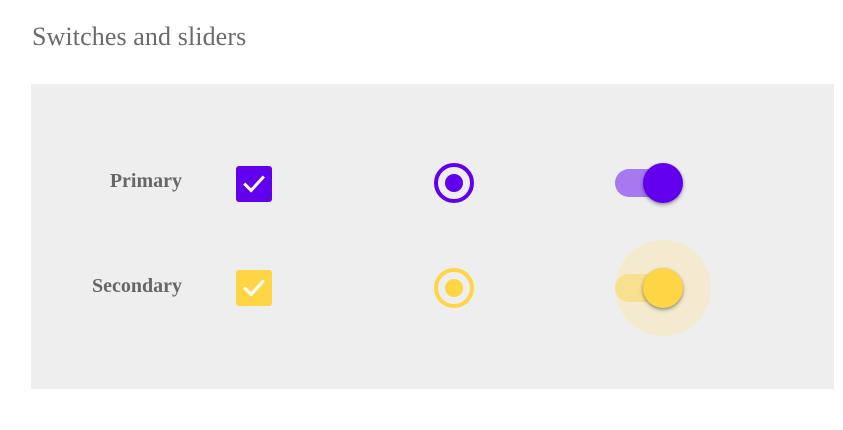 This screenshot has width=843, height=430. Describe the element at coordinates (145, 181) in the screenshot. I see `row-label-primary: Primary` at that location.